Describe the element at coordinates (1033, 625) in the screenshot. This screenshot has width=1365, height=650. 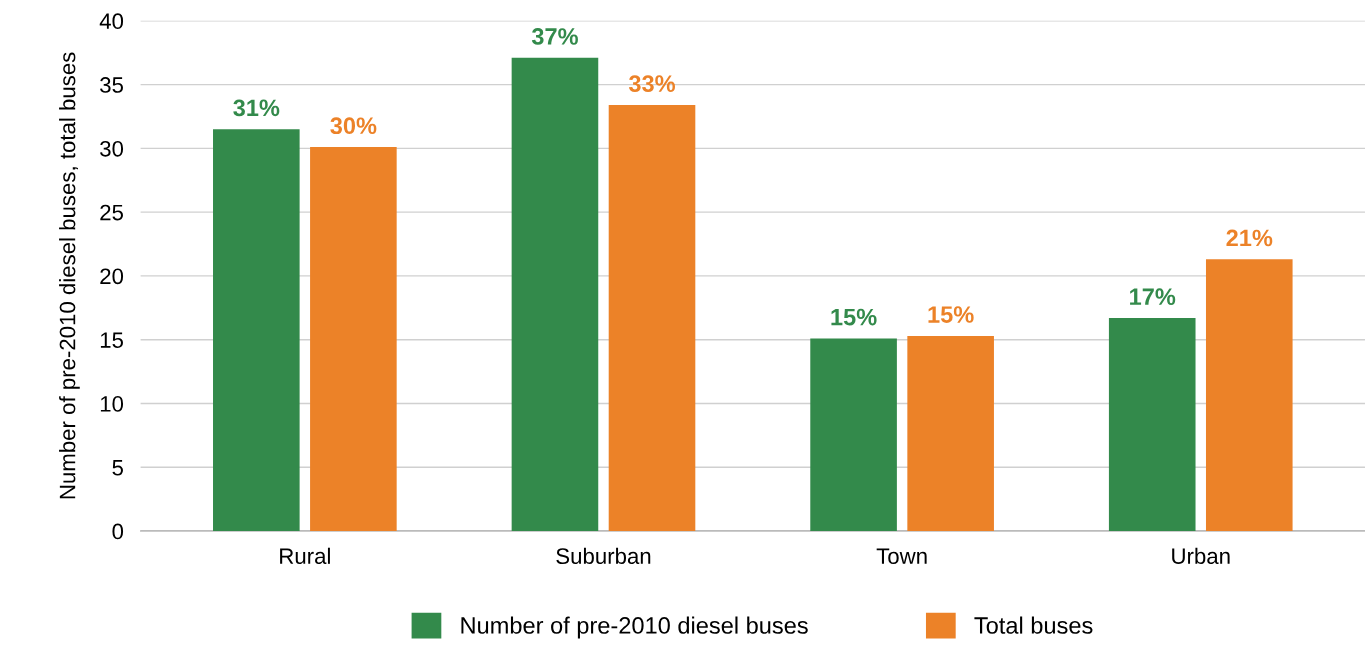
I see `legend-label: Total buses` at that location.